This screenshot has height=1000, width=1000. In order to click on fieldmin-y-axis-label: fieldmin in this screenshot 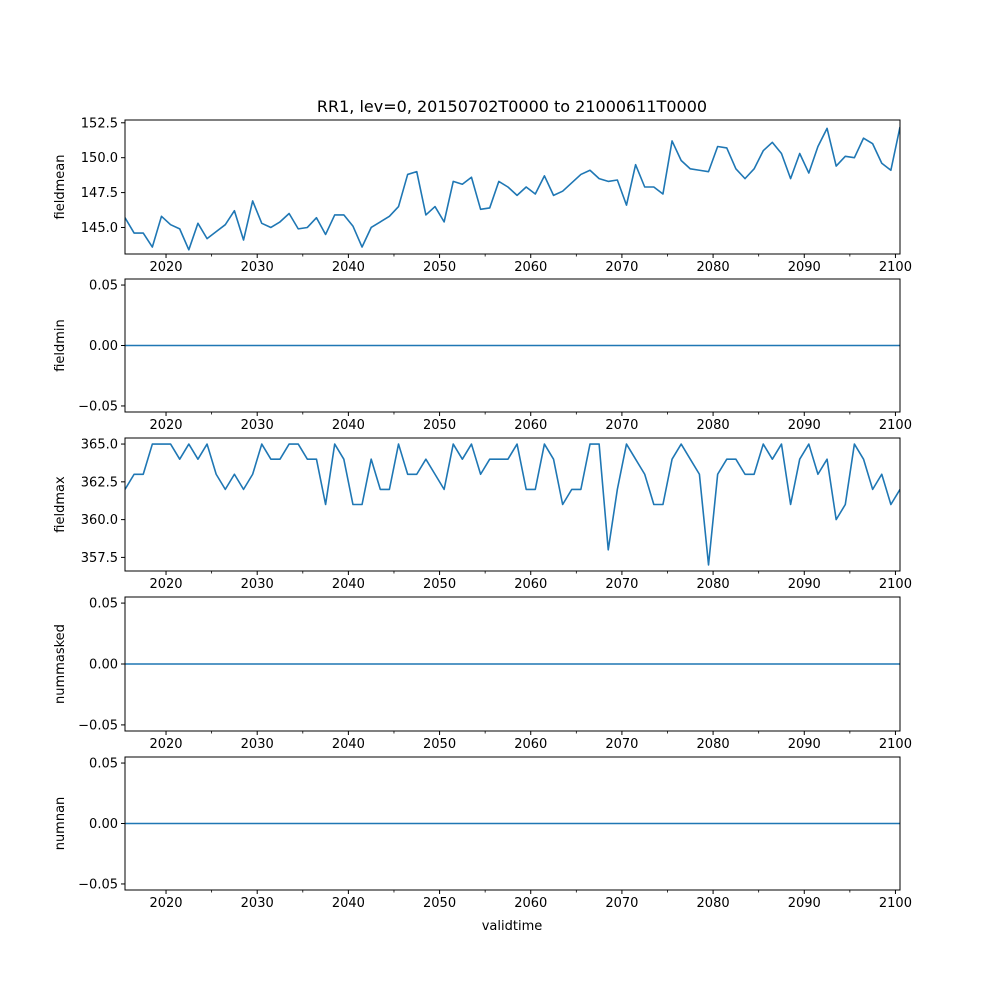, I will do `click(60, 345)`.